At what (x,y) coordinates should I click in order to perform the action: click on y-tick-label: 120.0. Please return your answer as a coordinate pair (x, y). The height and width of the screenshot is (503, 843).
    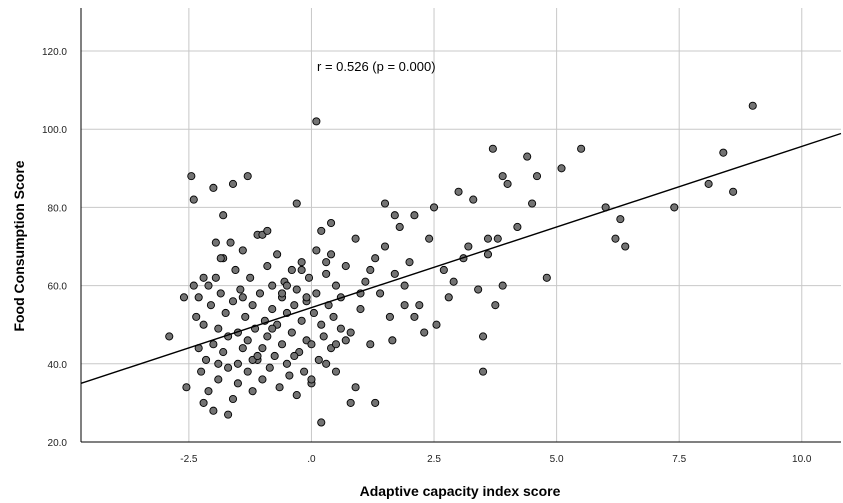
    Looking at the image, I should click on (54, 52).